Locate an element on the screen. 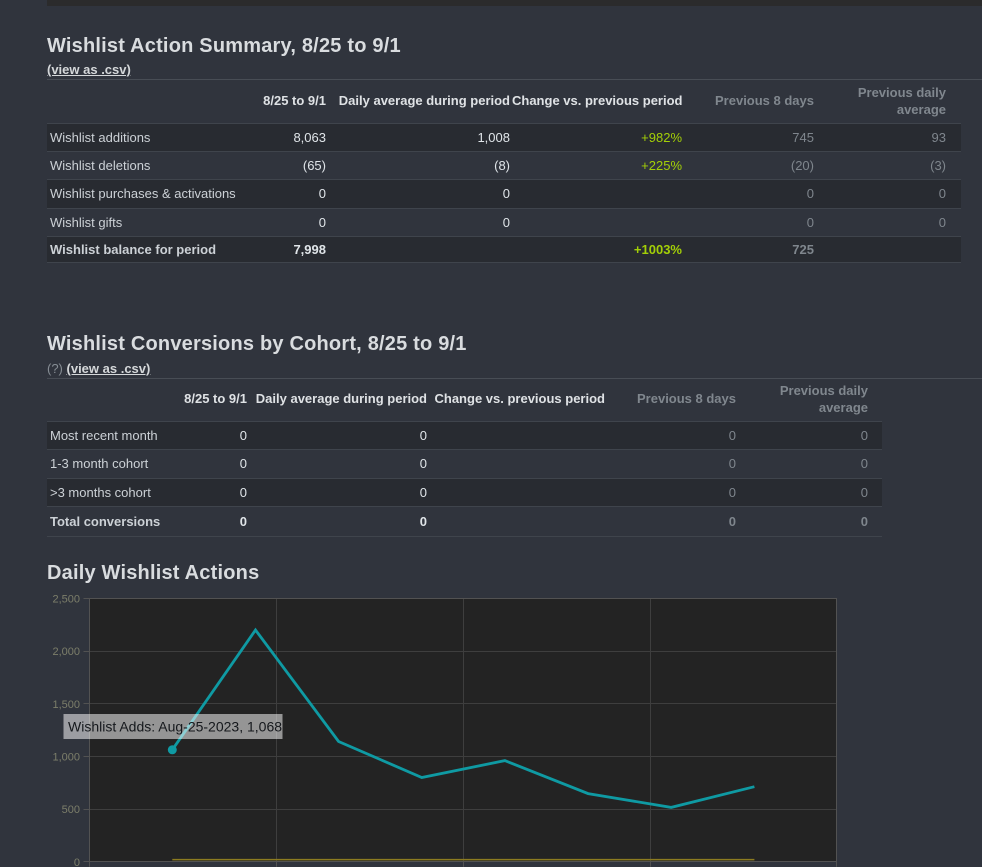  svg-text: 0 is located at coordinates (77, 862).